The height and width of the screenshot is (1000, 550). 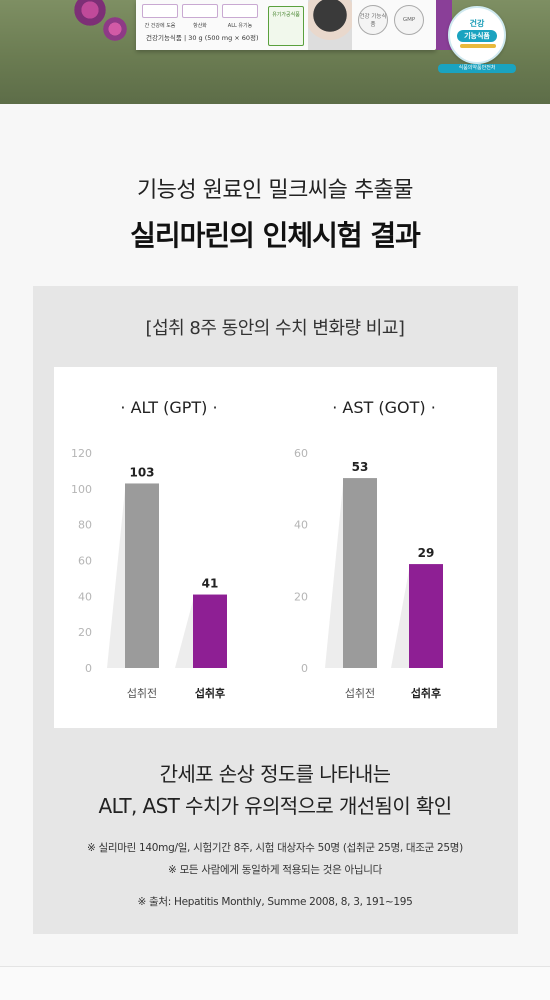 I want to click on y-tick-label: 120, so click(x=81, y=453).